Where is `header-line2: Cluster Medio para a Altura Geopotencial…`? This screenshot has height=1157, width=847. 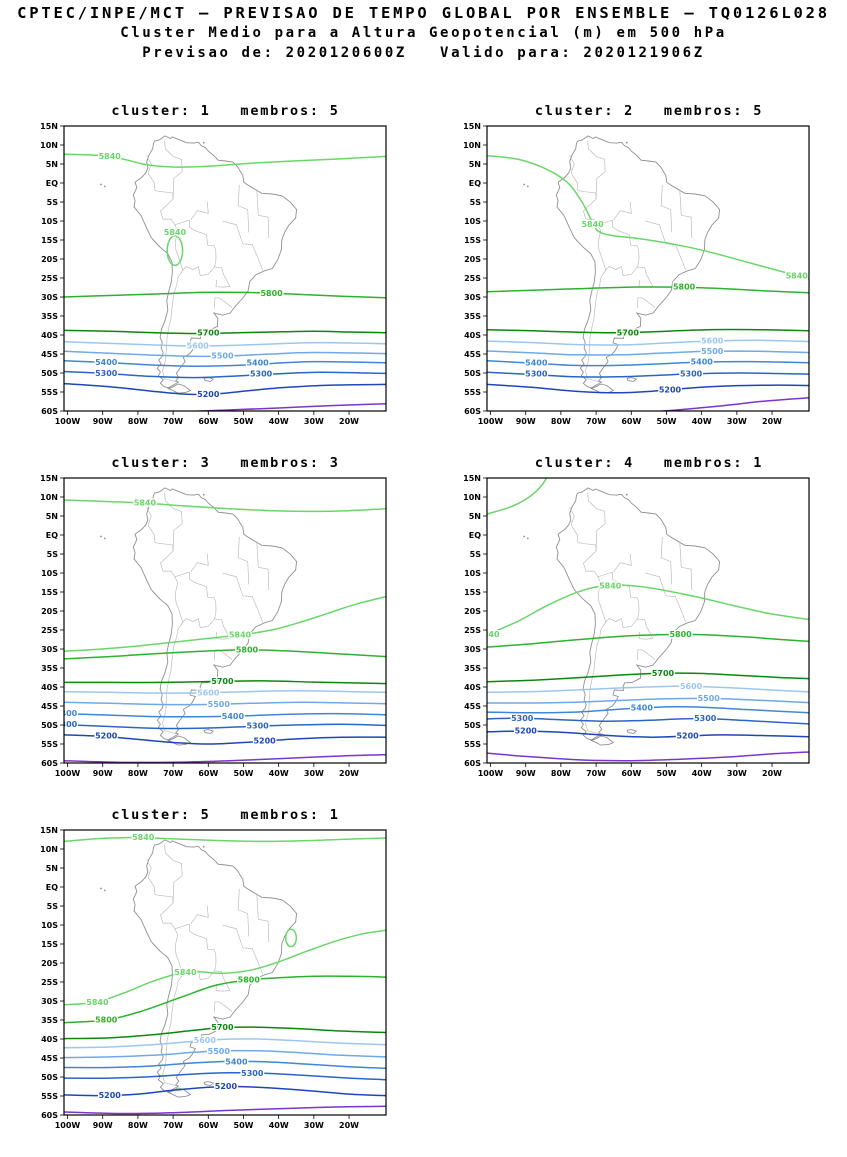 header-line2: Cluster Medio para a Altura Geopotencial… is located at coordinates (423, 33).